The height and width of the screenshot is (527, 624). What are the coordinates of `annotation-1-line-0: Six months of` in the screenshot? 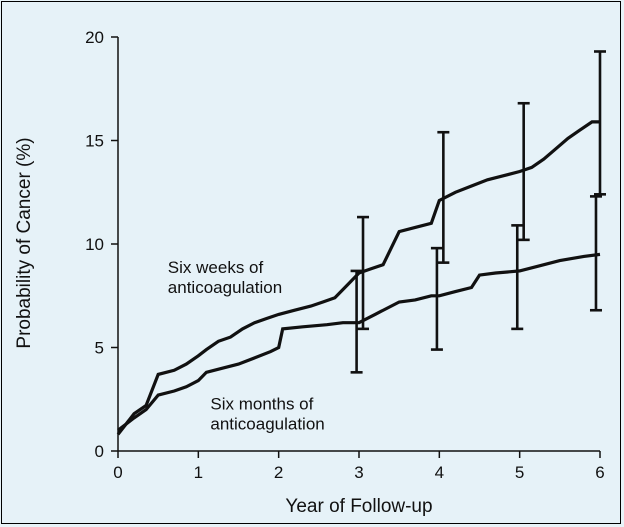 It's located at (261, 404).